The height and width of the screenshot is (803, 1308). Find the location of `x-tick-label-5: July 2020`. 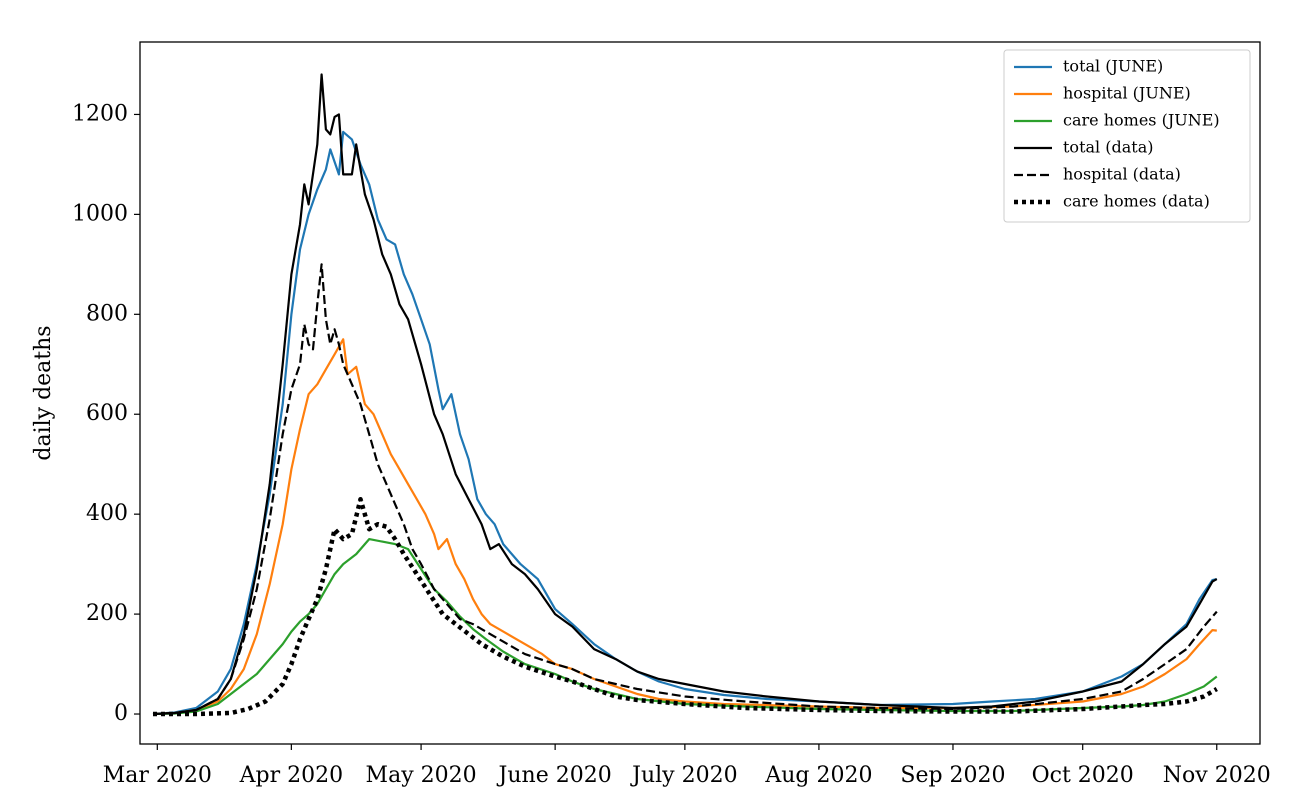

x-tick-label-5: July 2020 is located at coordinates (683, 775).